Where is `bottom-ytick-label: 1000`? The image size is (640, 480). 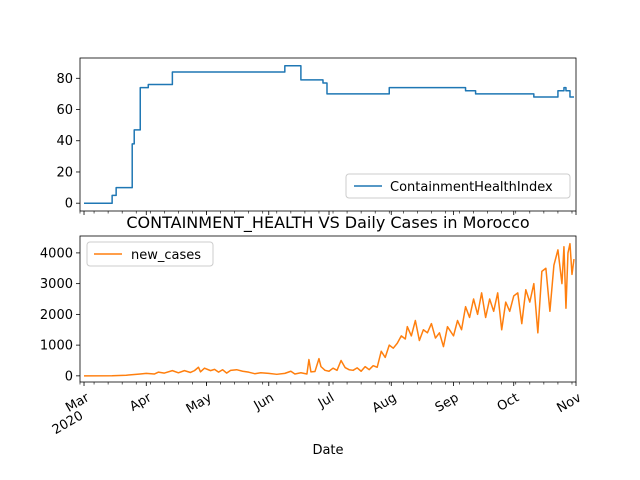 bottom-ytick-label: 1000 is located at coordinates (56, 346).